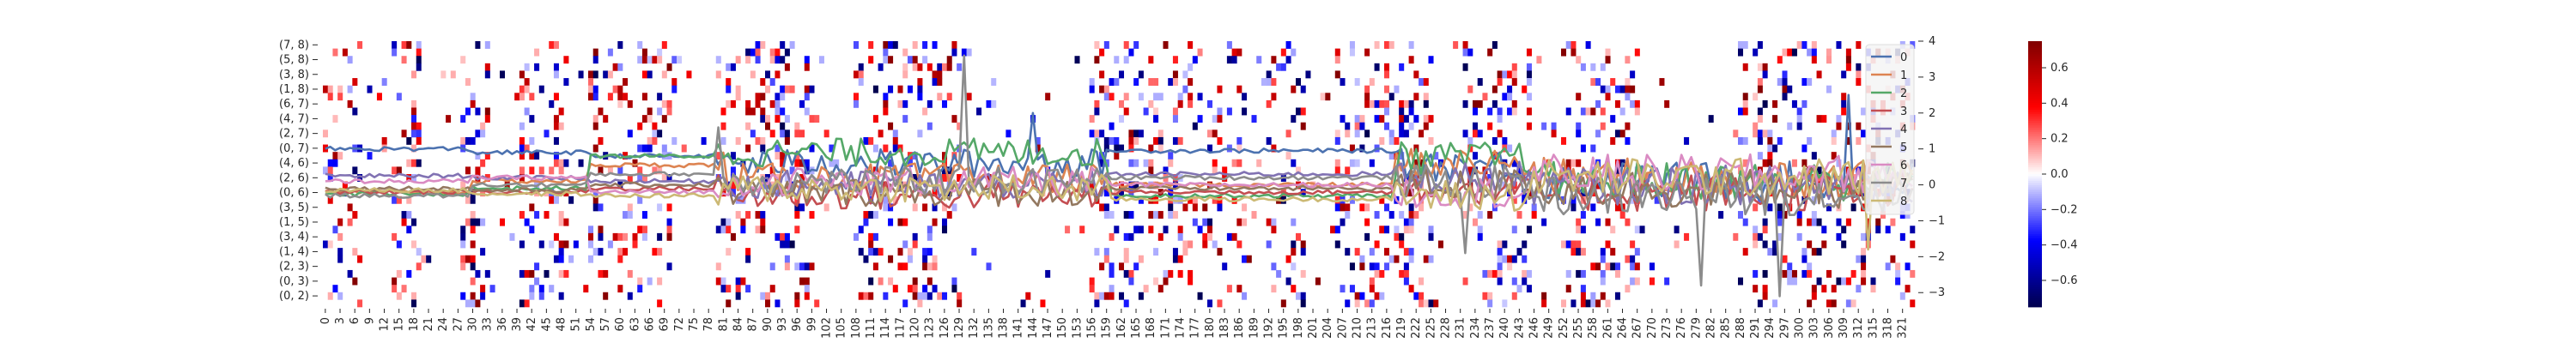 The image size is (2576, 343). Describe the element at coordinates (915, 328) in the screenshot. I see `x-tick-label: 120` at that location.